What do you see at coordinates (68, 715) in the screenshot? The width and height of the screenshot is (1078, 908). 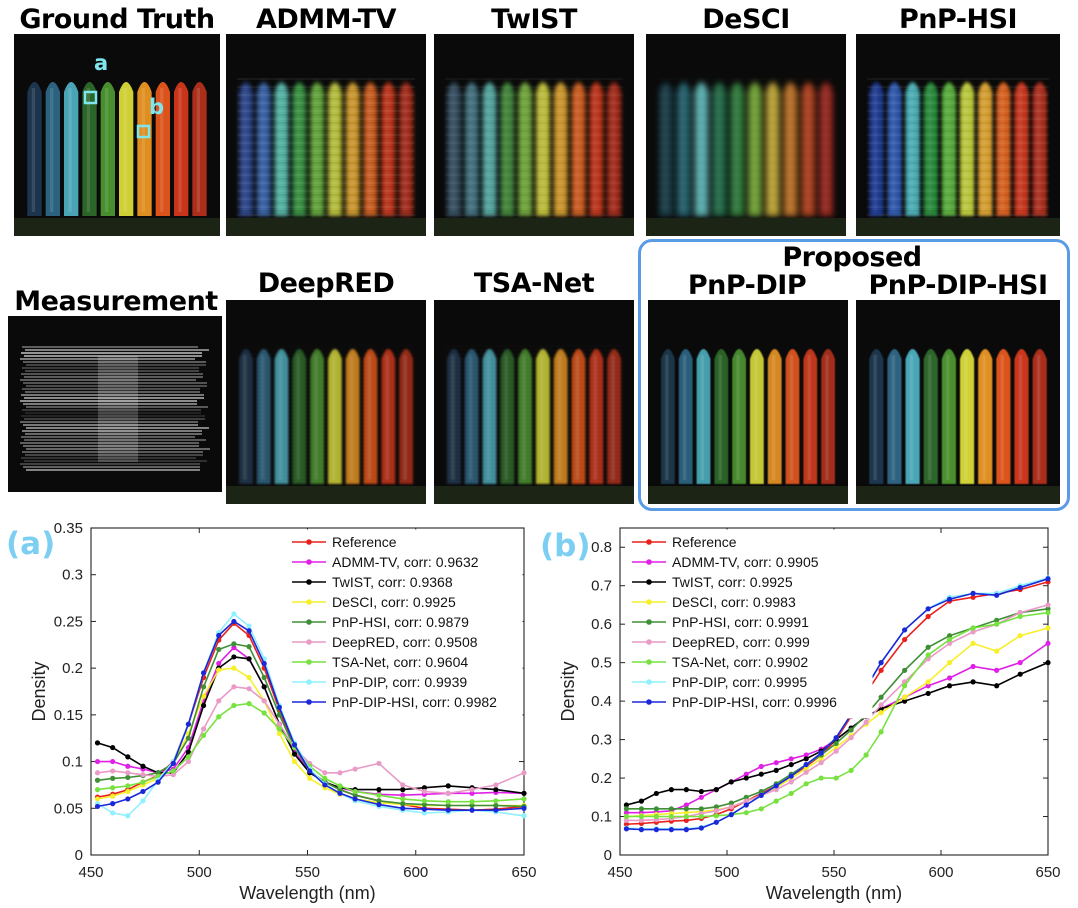 I see `y-tick-label: 0.15` at bounding box center [68, 715].